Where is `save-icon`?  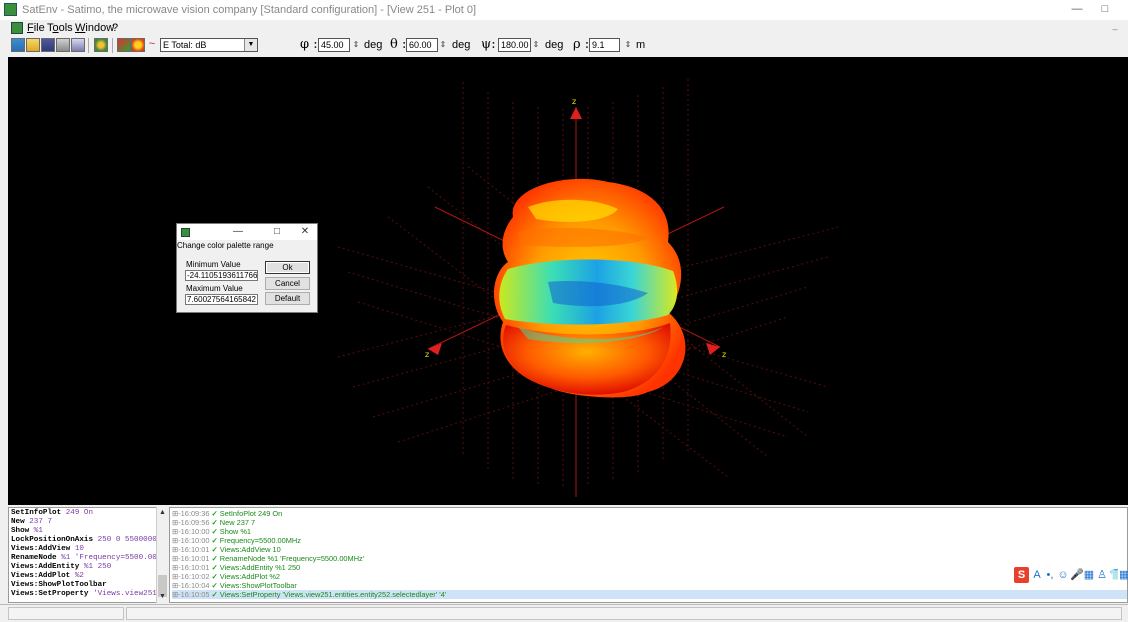 save-icon is located at coordinates (48, 45).